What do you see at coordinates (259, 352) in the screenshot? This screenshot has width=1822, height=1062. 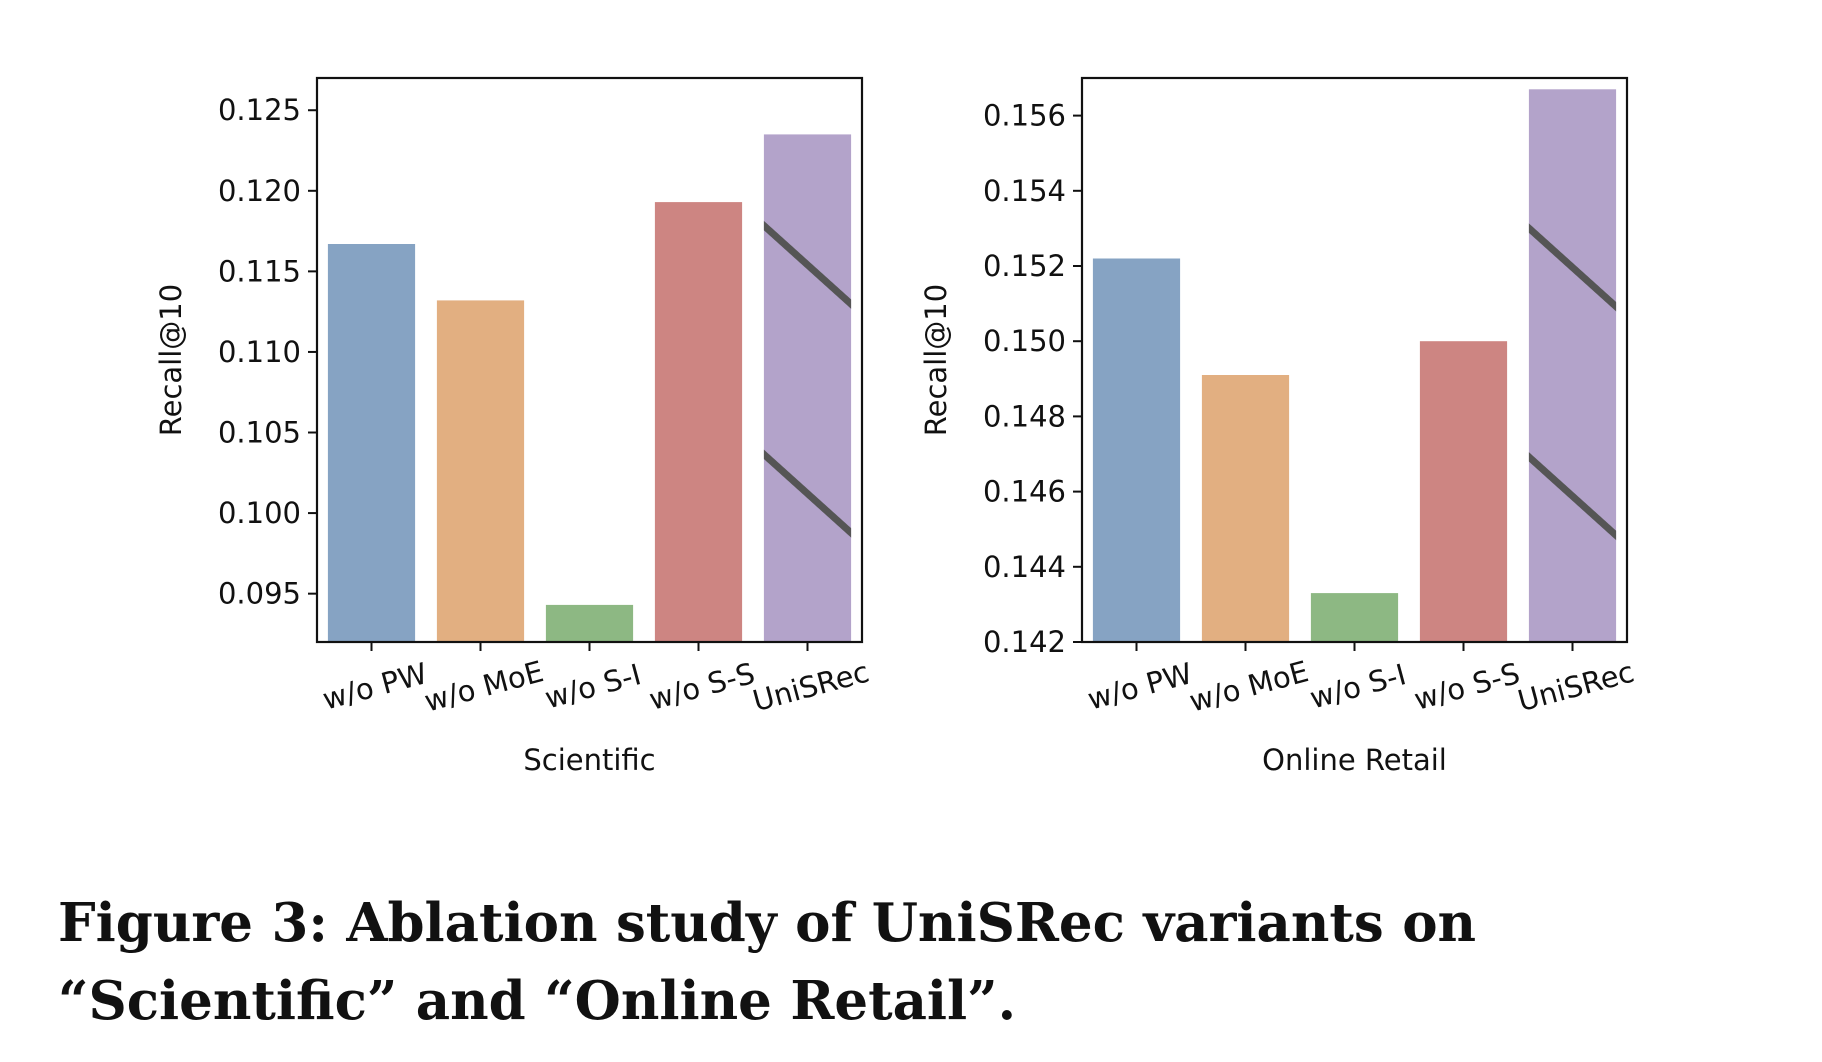 I see `y-tick-label: 0.110` at bounding box center [259, 352].